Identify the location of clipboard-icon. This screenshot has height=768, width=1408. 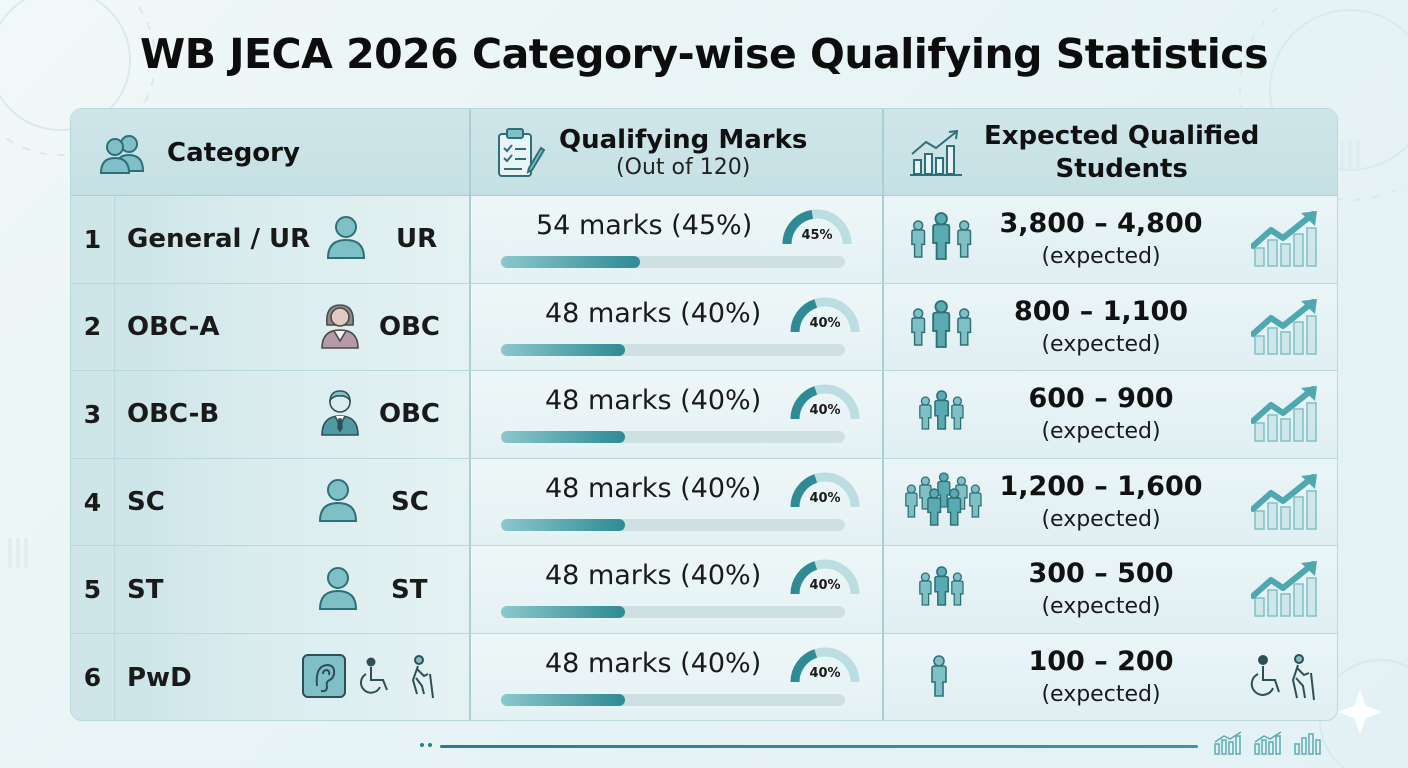
(521, 152).